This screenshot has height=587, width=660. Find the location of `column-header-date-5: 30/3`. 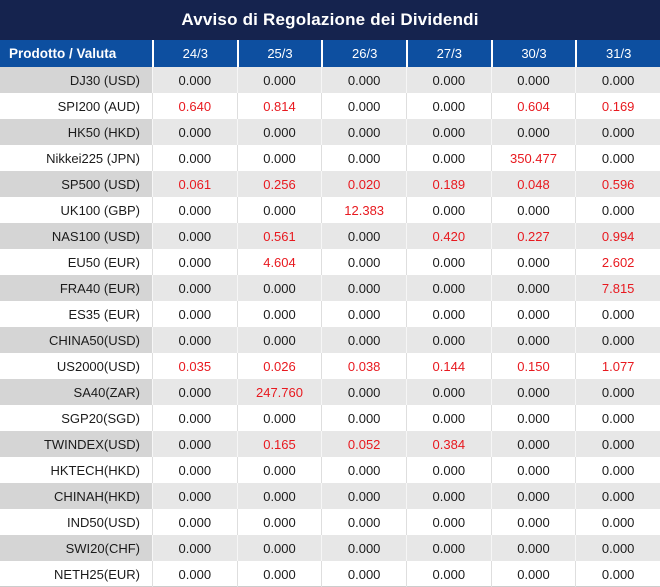

column-header-date-5: 30/3 is located at coordinates (533, 53).